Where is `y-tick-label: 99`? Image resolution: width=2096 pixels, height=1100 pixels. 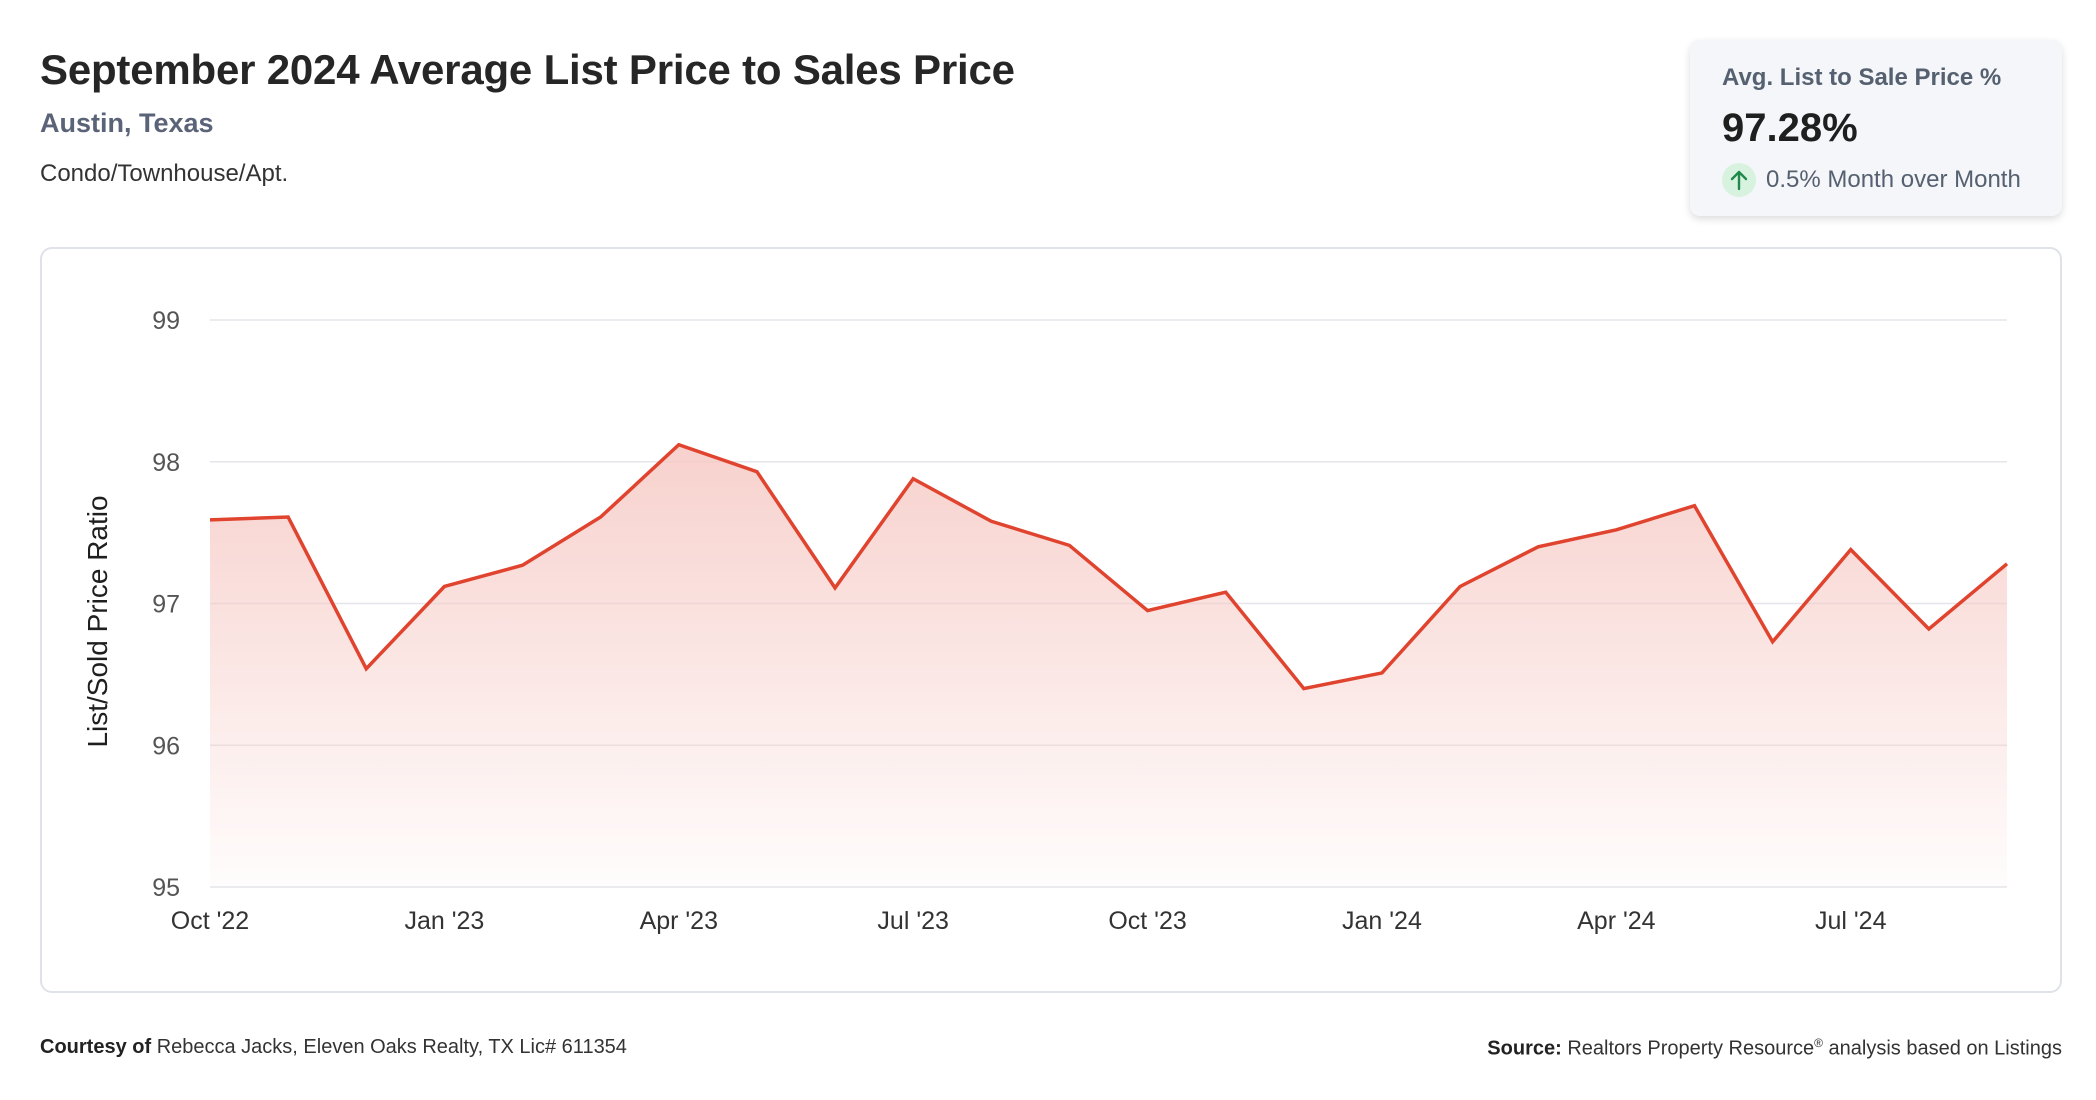
y-tick-label: 99 is located at coordinates (166, 321).